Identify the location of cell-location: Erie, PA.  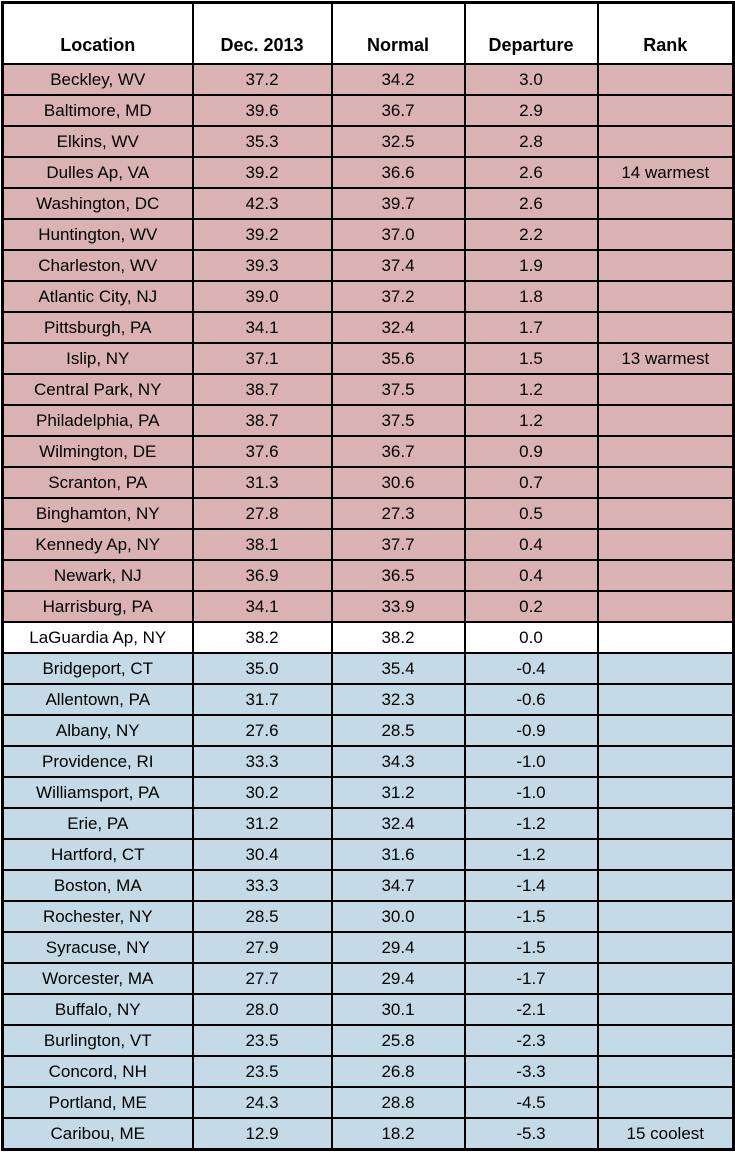
(97, 823).